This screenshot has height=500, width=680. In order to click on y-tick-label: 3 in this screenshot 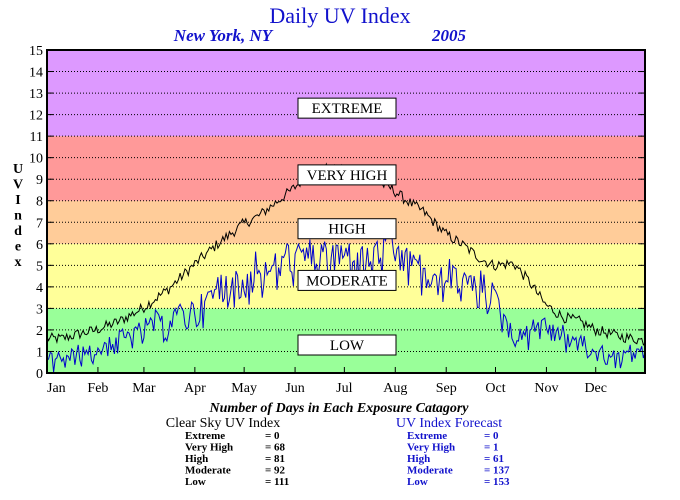, I will do `click(39, 309)`.